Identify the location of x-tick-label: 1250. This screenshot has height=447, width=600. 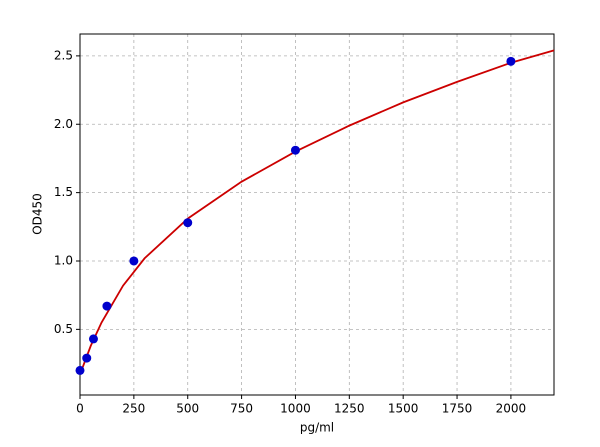
(349, 409).